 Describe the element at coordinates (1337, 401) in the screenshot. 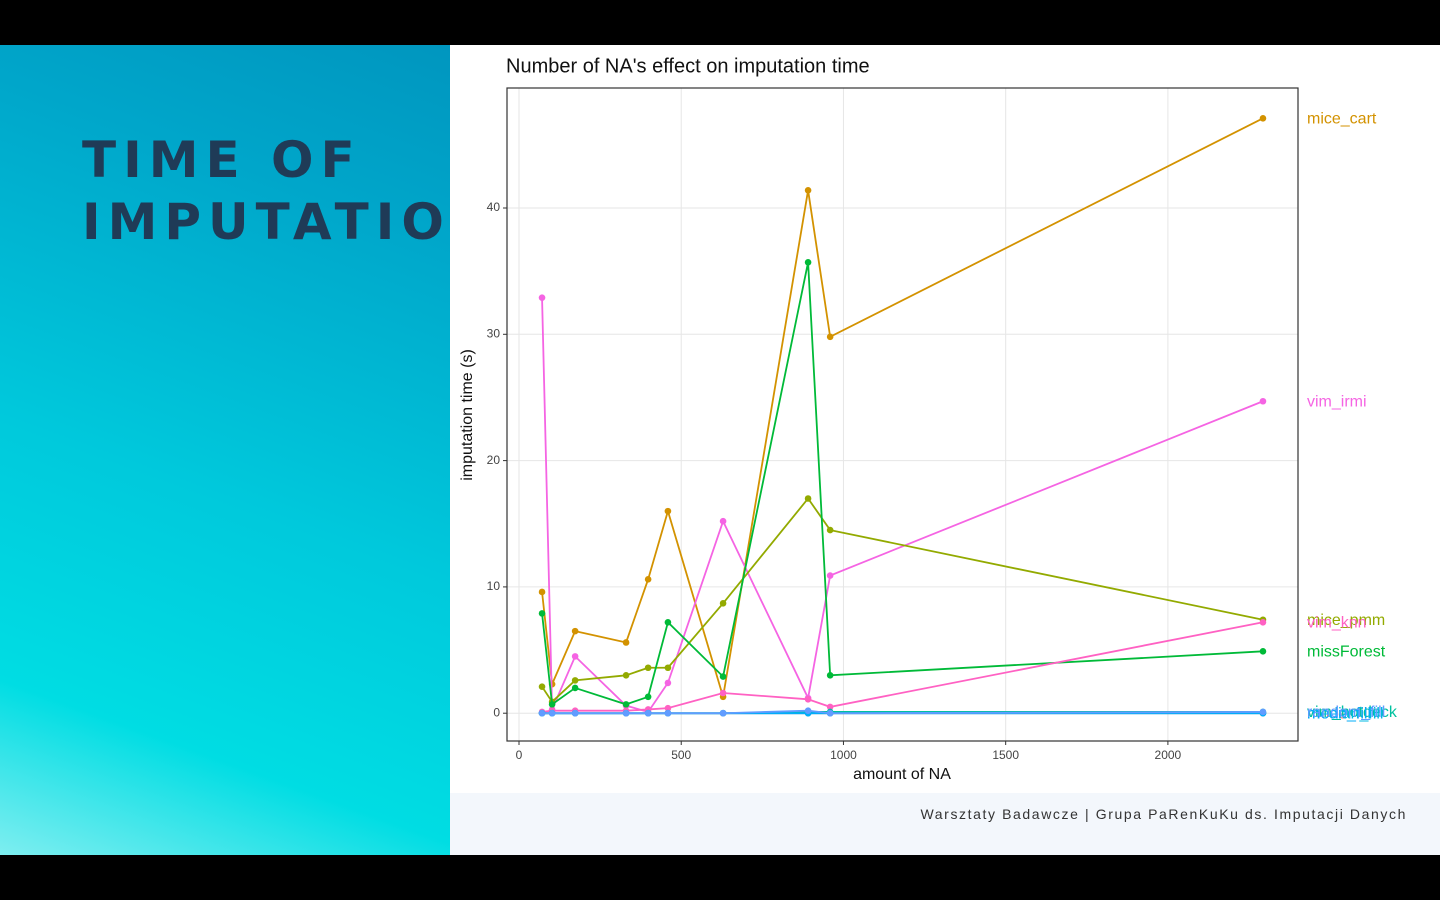

I see `series-label: vim_irmi` at that location.